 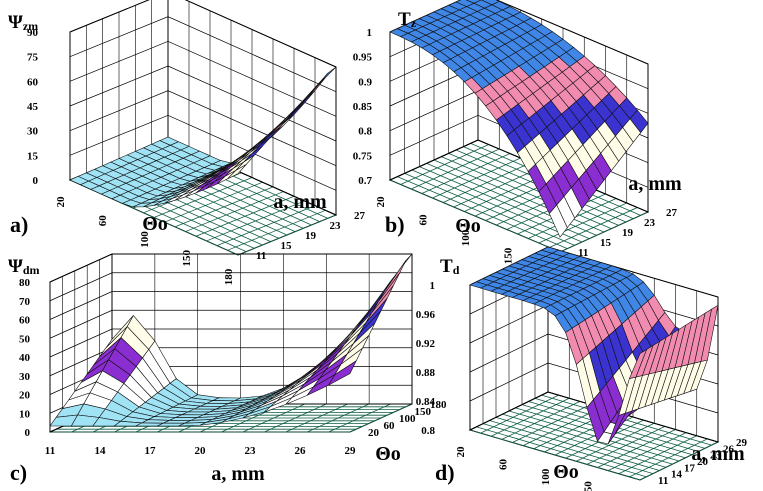 What do you see at coordinates (456, 270) in the screenshot?
I see `z-axis-title-sub: d` at bounding box center [456, 270].